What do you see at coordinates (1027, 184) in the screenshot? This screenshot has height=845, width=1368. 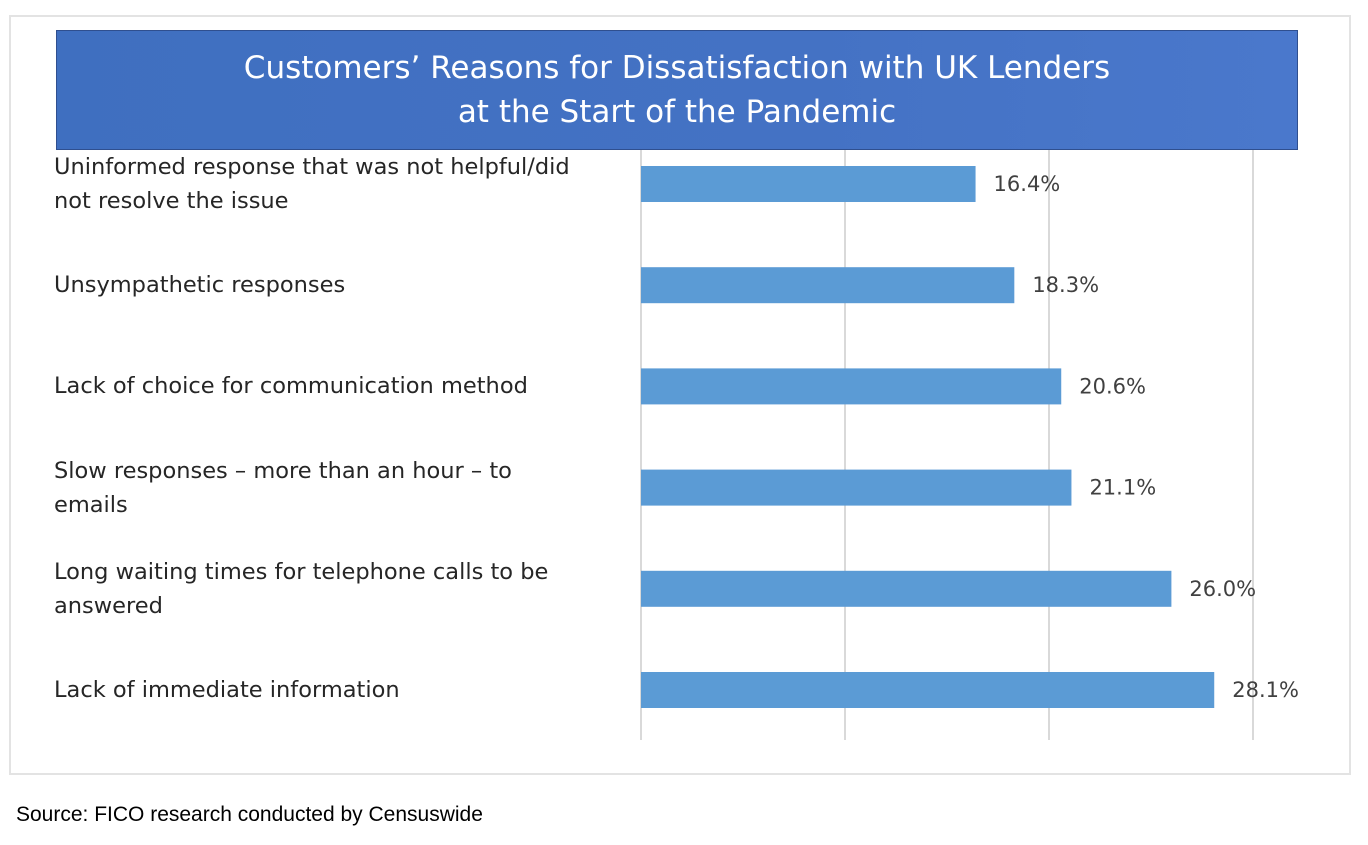 I see `value-label: 16.4%` at bounding box center [1027, 184].